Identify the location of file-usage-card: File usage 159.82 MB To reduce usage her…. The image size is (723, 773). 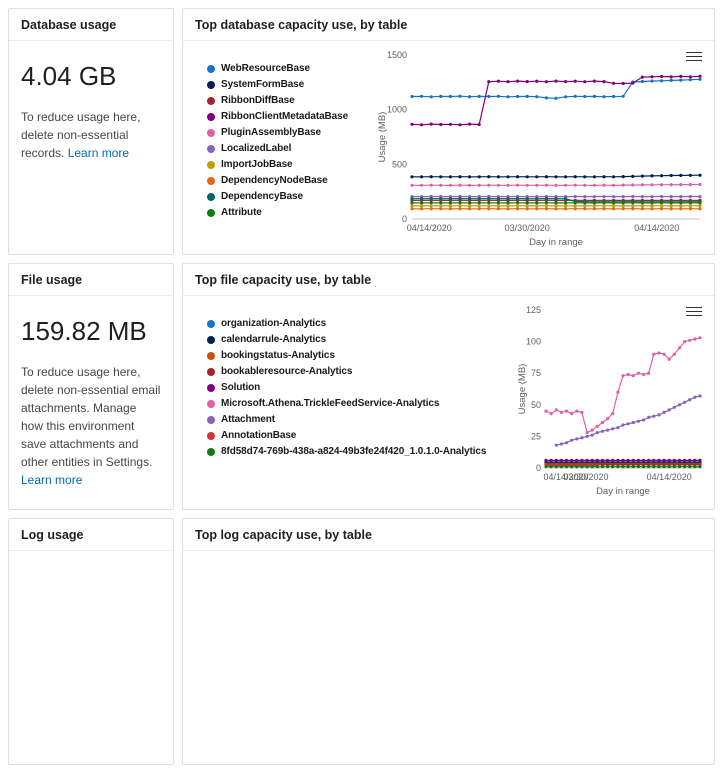
(91, 386).